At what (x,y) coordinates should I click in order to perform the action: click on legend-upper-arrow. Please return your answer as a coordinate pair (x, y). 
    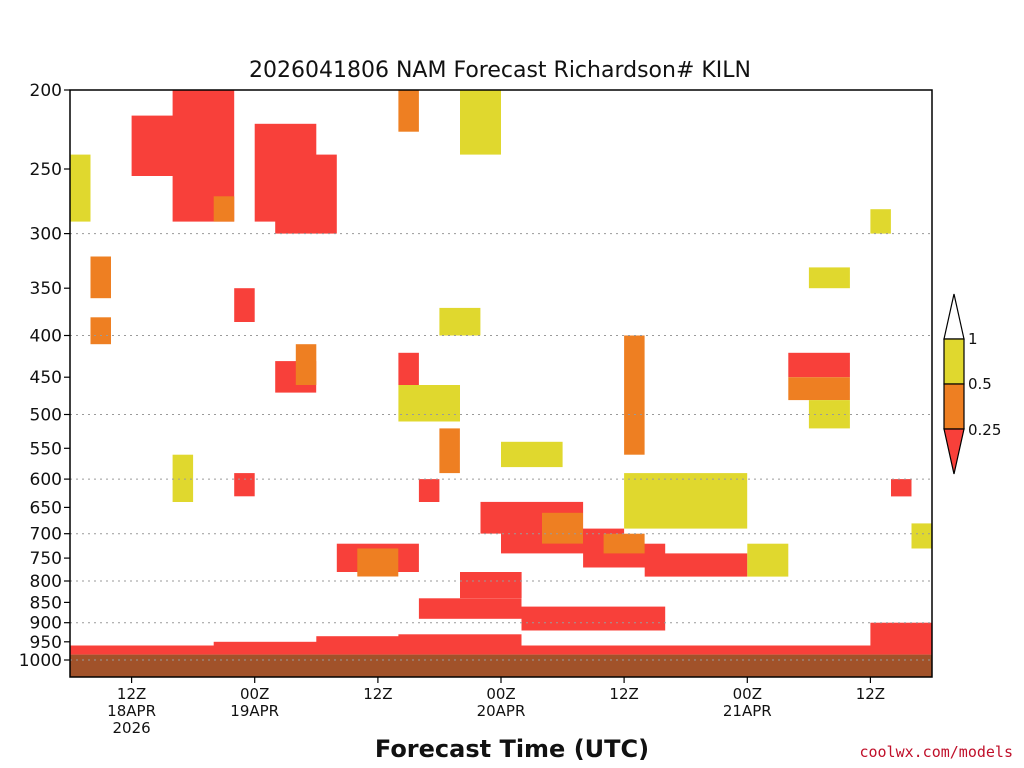
    Looking at the image, I should click on (954, 316).